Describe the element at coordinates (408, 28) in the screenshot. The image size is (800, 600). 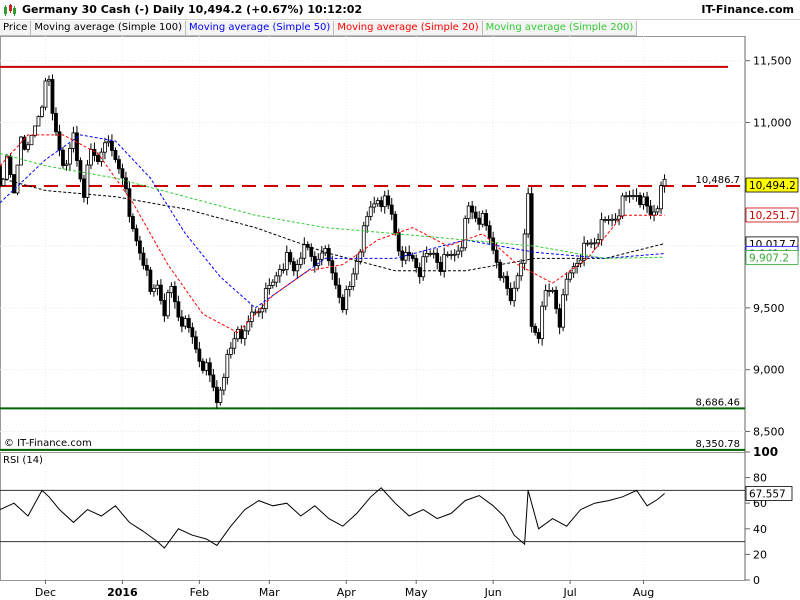
I see `legend-item-sma20: Moving average (Simple 20)` at that location.